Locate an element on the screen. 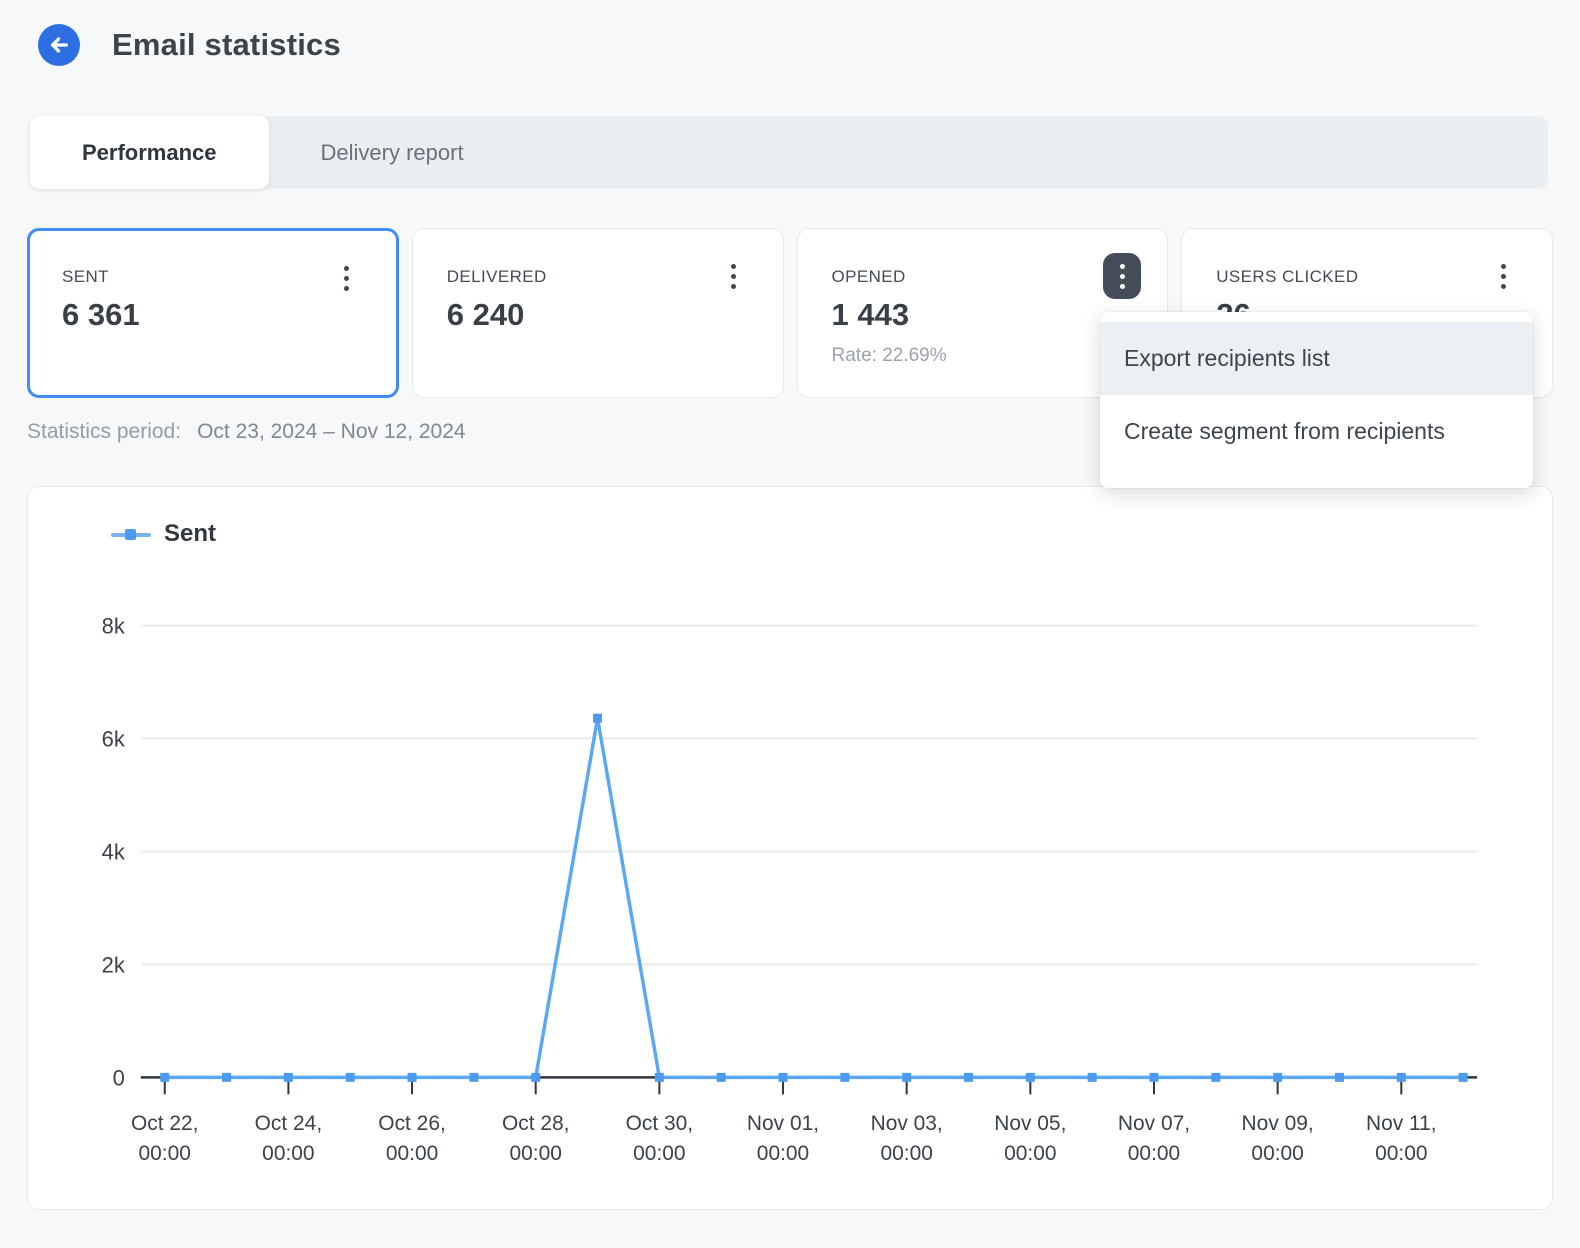 Image resolution: width=1580 pixels, height=1248 pixels. back-button is located at coordinates (59, 45).